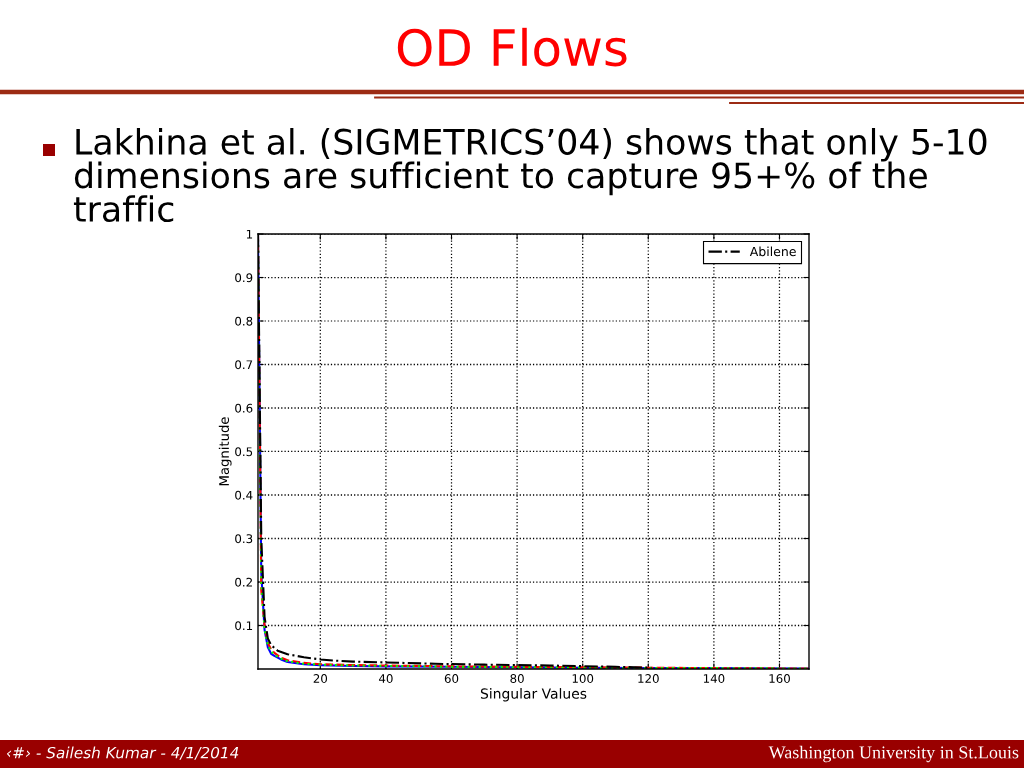 Image resolution: width=1024 pixels, height=768 pixels. Describe the element at coordinates (225, 451) in the screenshot. I see `y-axis-title: Magnitude` at that location.